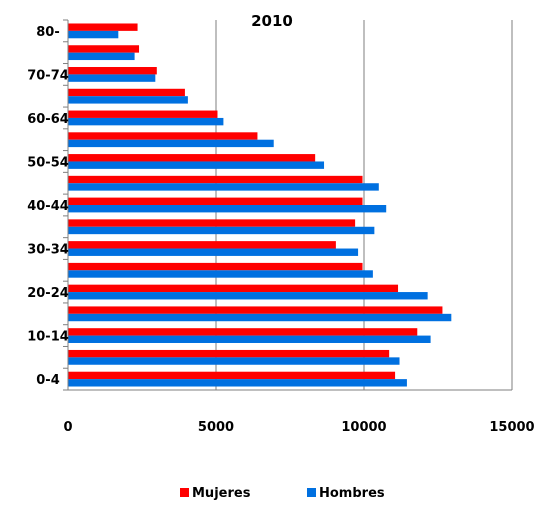  I want to click on x-tick-labels: 0 5000 10000 15000, so click(298, 427).